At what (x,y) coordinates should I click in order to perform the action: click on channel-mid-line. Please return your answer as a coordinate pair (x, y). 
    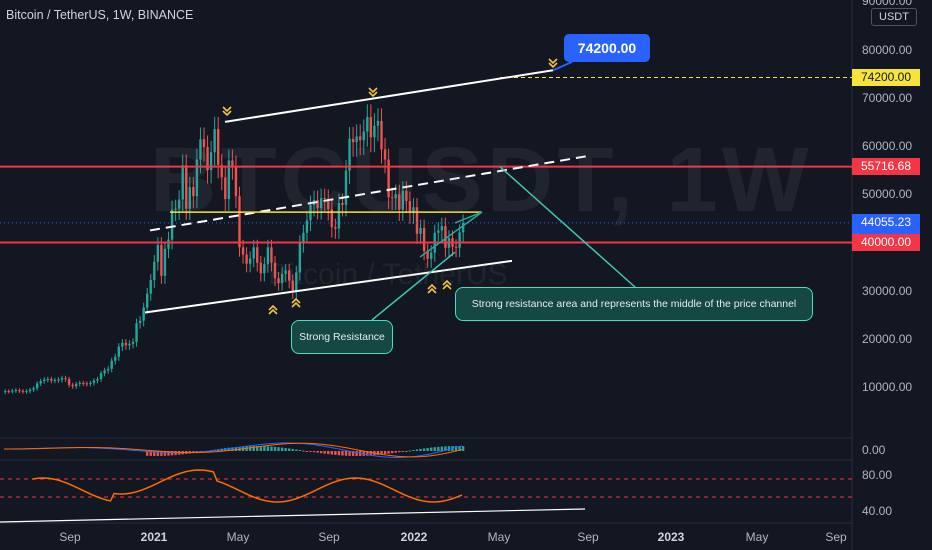
    Looking at the image, I should click on (370, 193).